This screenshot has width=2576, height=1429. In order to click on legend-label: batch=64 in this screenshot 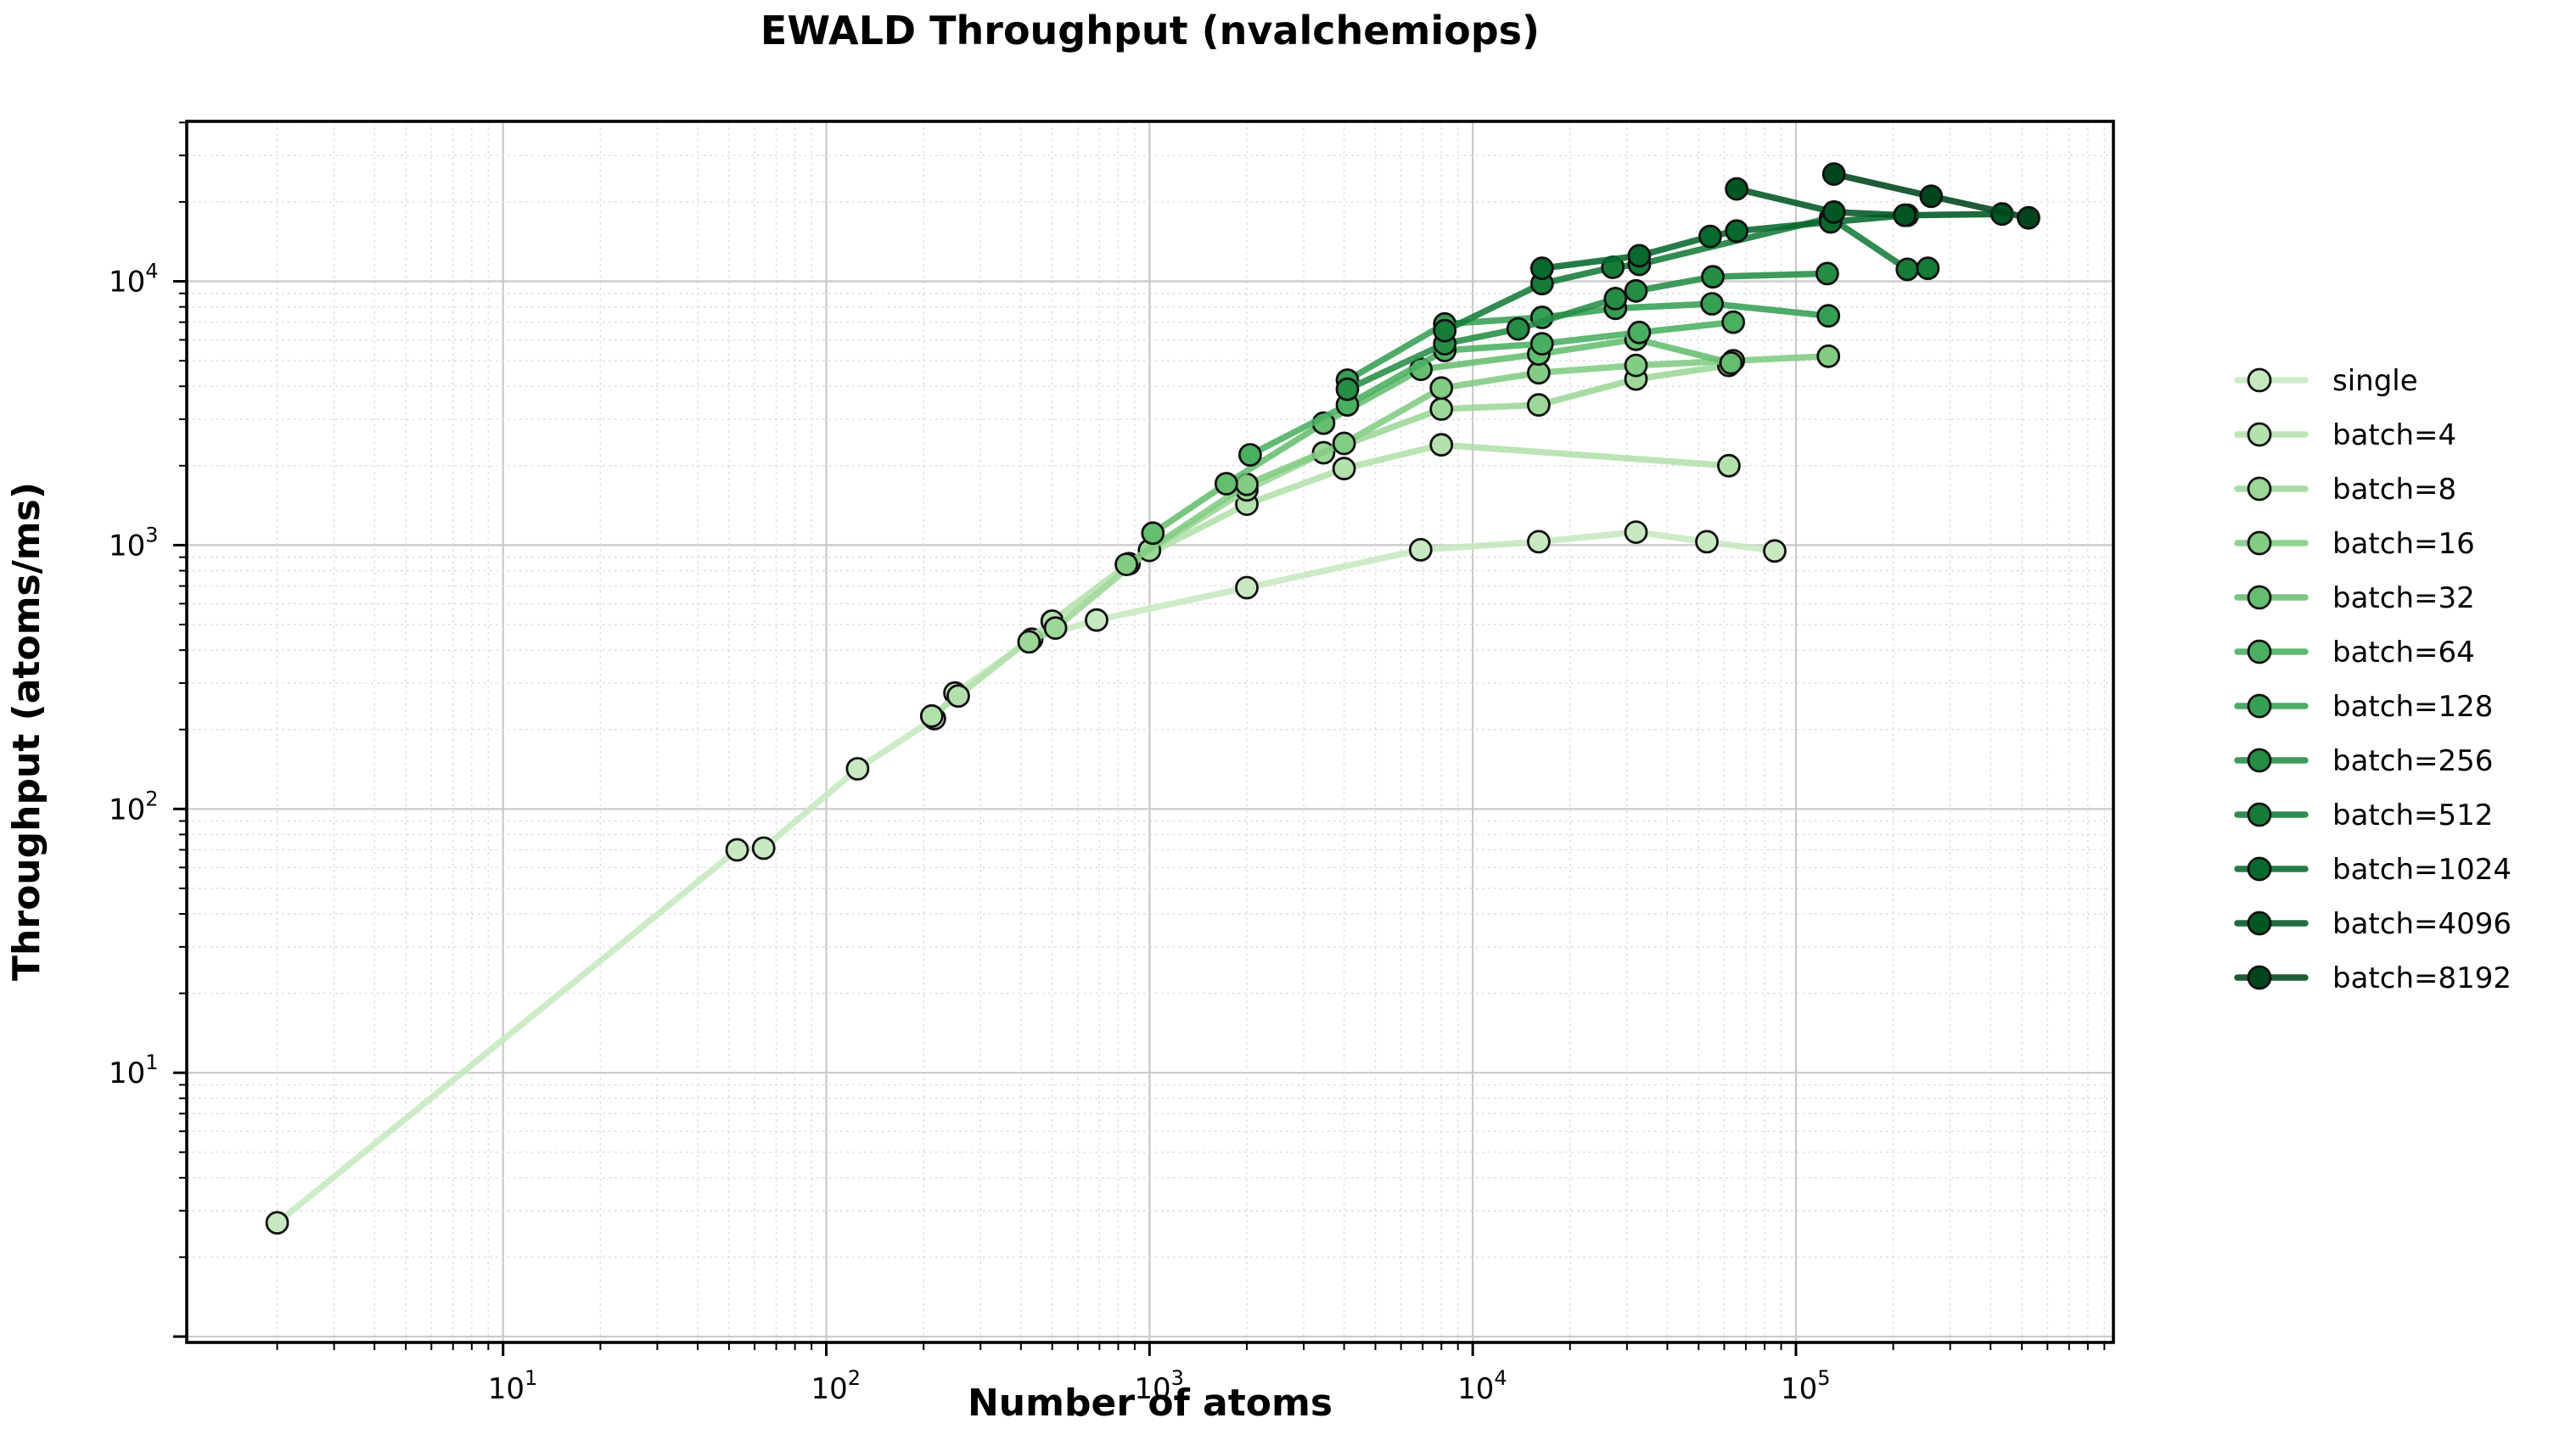, I will do `click(2403, 653)`.